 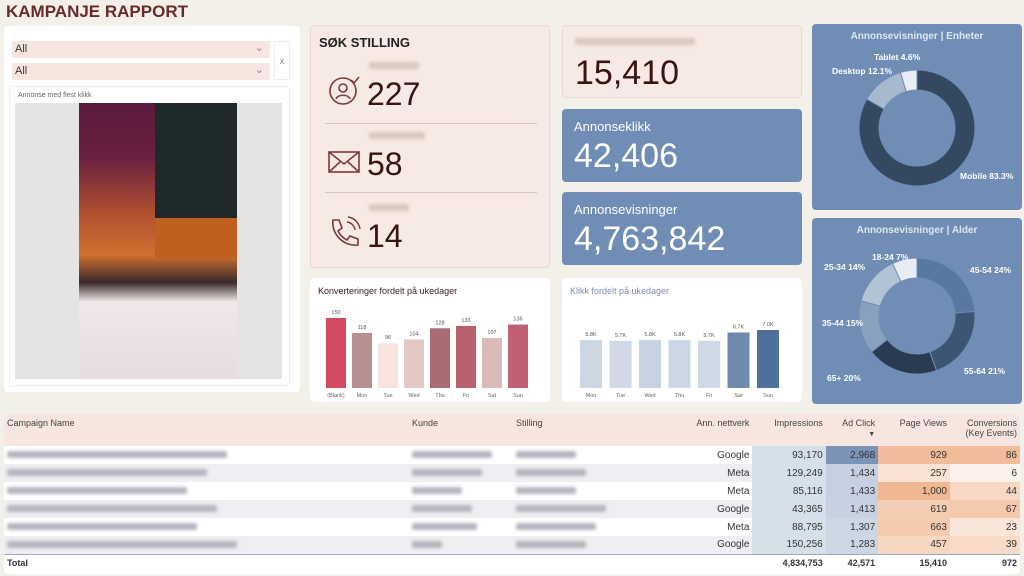 I want to click on data-label: 118, so click(x=362, y=328).